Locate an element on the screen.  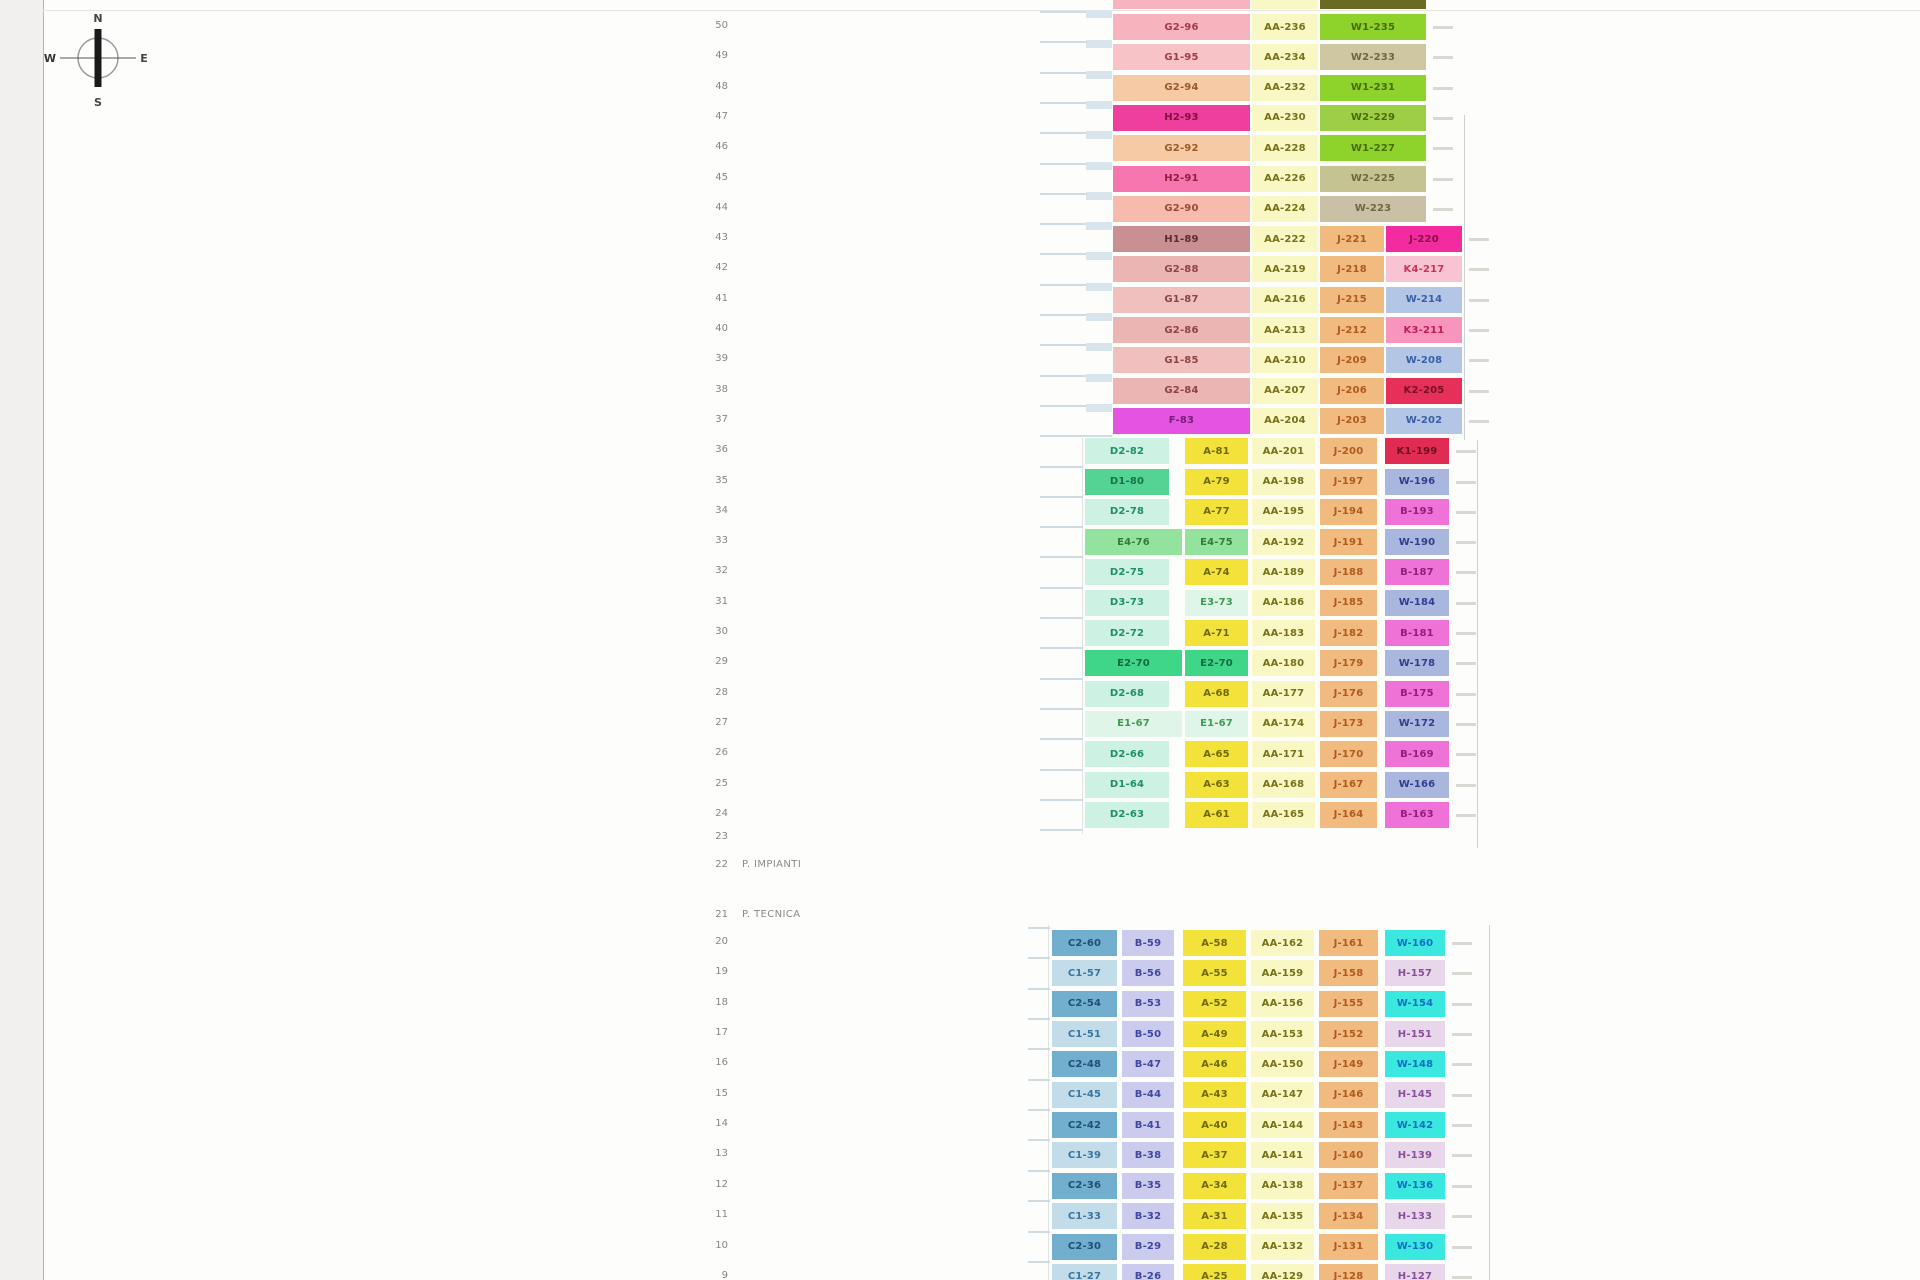
unit-cell: AA-183 is located at coordinates (1283, 633).